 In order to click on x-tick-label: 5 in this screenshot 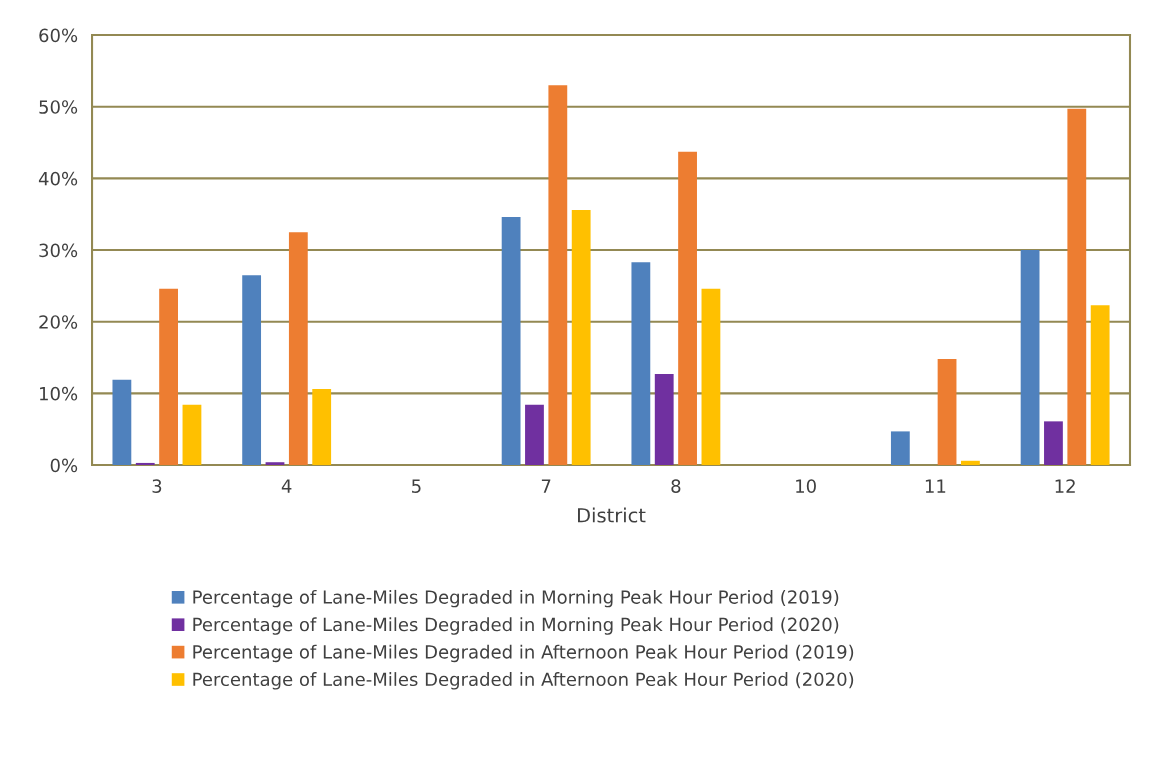, I will do `click(416, 486)`.